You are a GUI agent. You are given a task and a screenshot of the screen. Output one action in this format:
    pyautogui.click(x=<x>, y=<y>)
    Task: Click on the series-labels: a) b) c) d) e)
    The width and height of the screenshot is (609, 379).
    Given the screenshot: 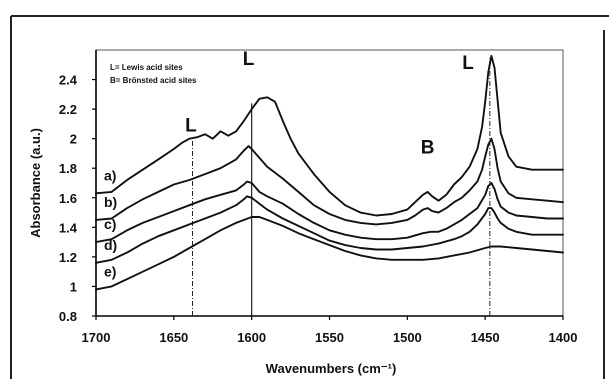 What is the action you would take?
    pyautogui.click(x=110, y=223)
    